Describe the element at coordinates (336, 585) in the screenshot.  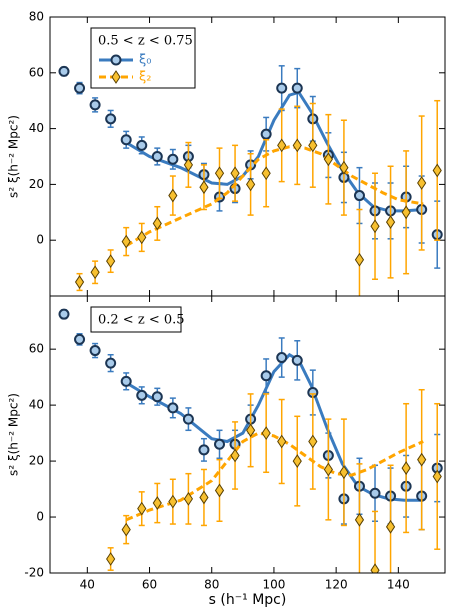
I see `x-tick-label: 120` at that location.